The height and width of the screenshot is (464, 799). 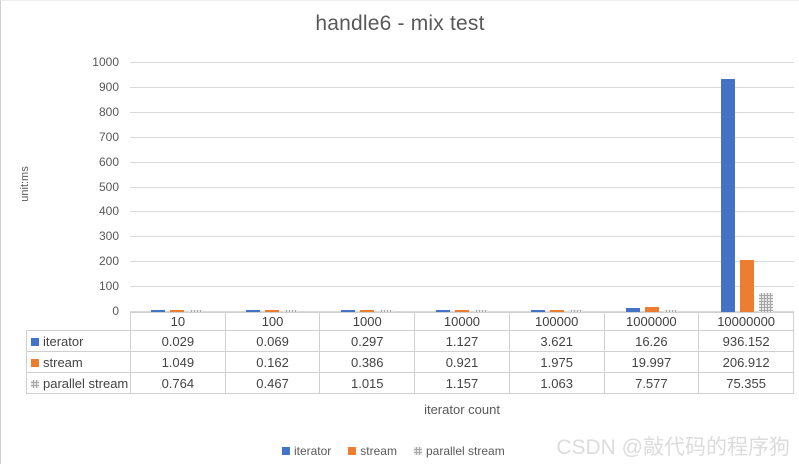 I want to click on value-cell: 1.157, so click(x=462, y=383).